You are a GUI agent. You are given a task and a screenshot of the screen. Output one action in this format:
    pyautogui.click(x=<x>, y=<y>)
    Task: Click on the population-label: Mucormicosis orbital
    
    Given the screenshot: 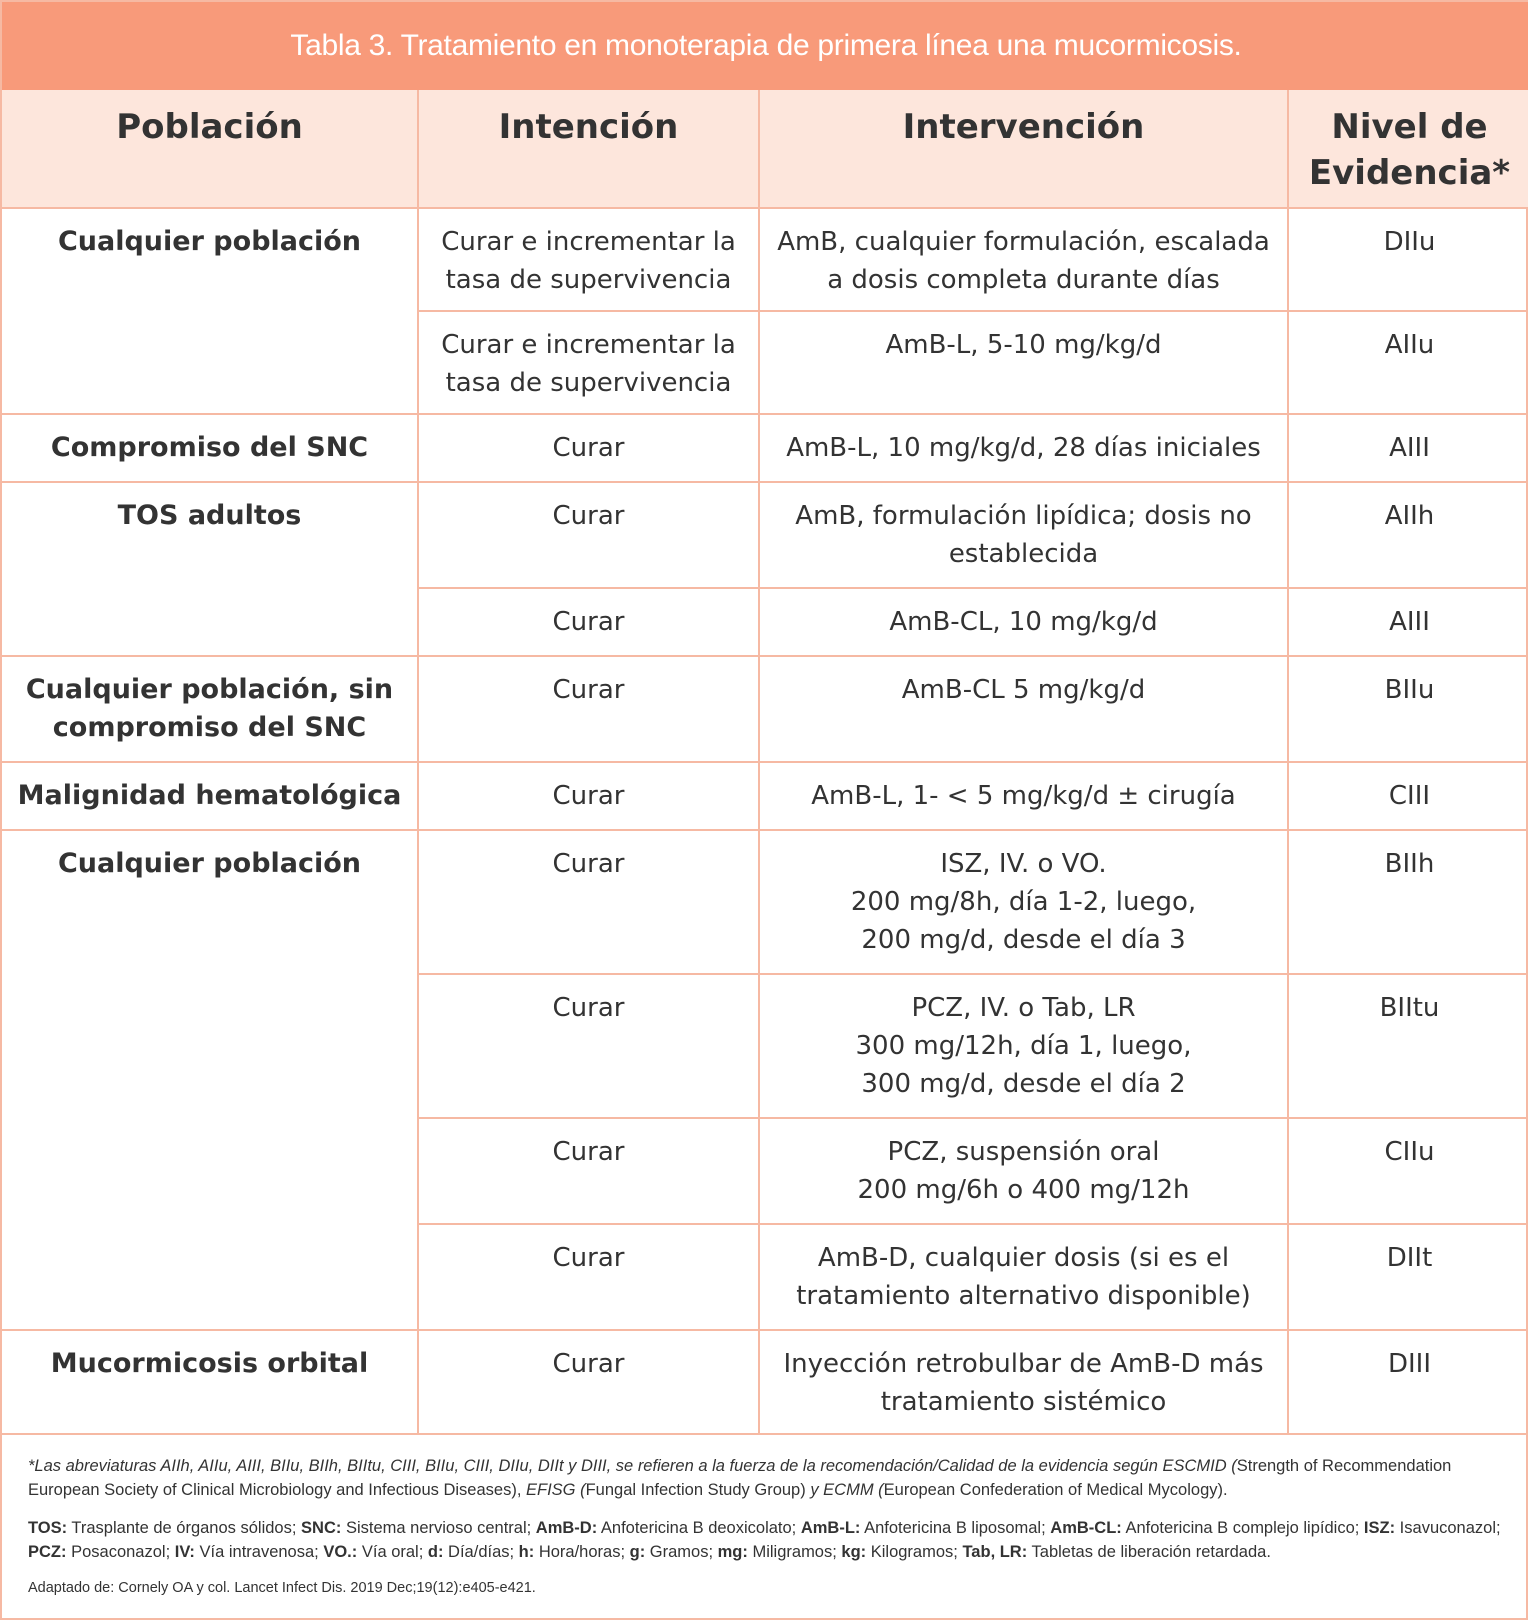 What is the action you would take?
    pyautogui.click(x=209, y=1363)
    